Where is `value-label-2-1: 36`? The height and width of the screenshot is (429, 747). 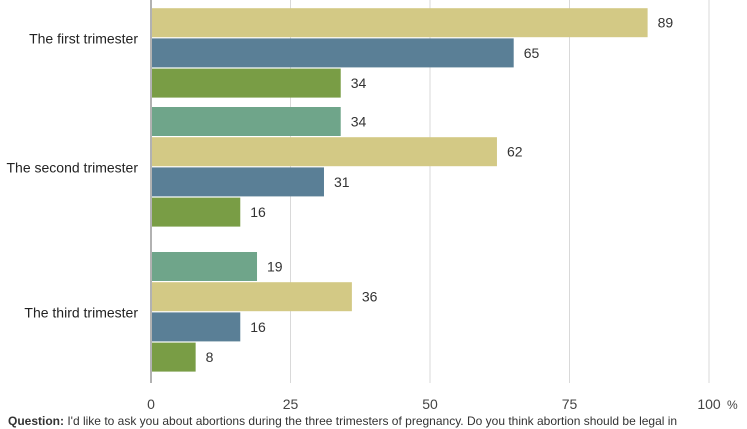 value-label-2-1: 36 is located at coordinates (370, 297).